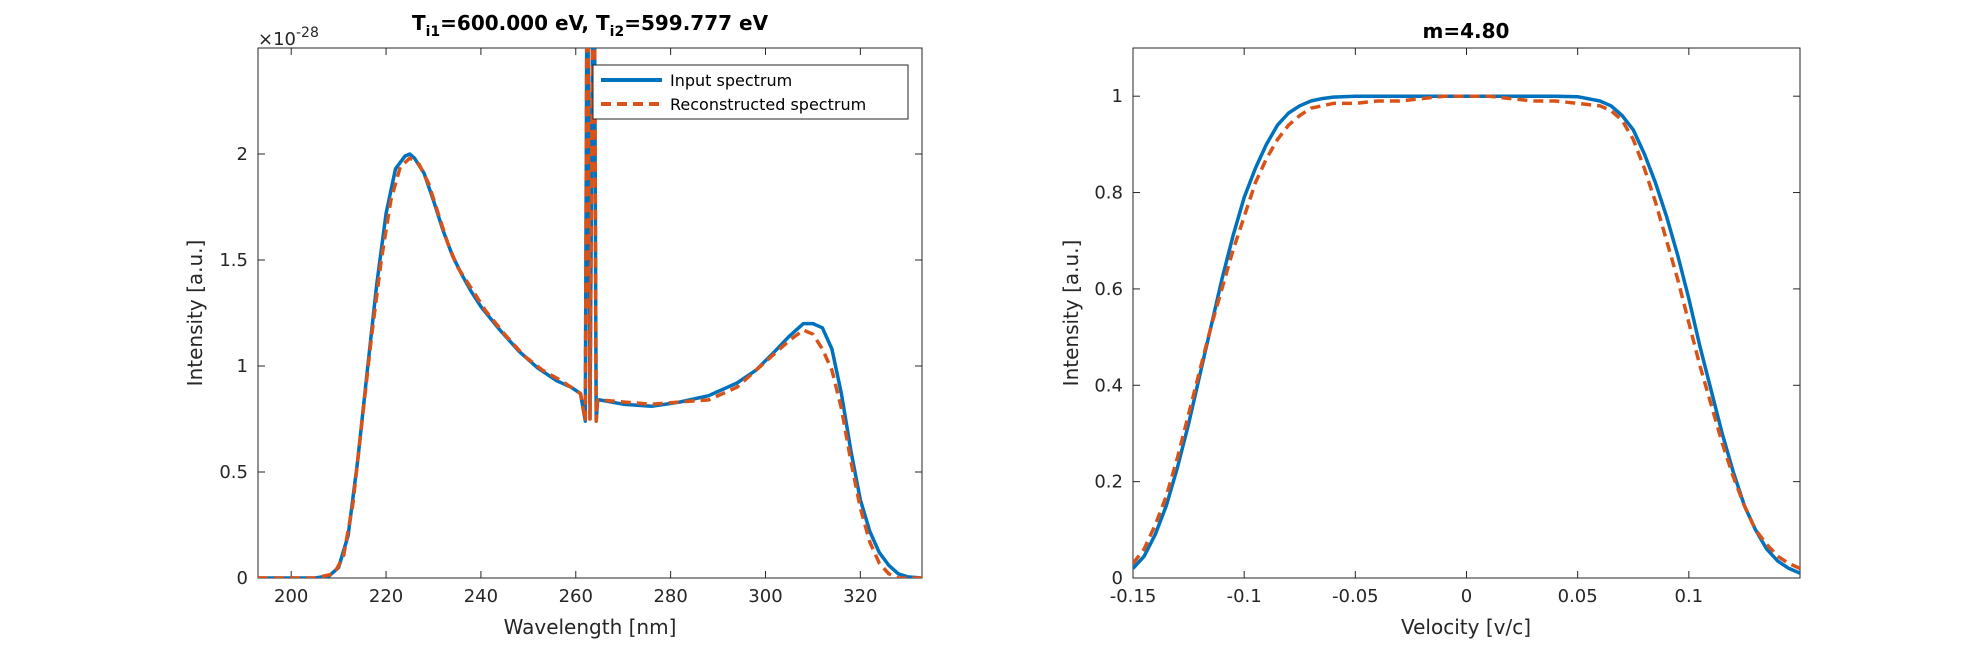 The height and width of the screenshot is (647, 1980). What do you see at coordinates (242, 154) in the screenshot?
I see `y-tick-label: 2` at bounding box center [242, 154].